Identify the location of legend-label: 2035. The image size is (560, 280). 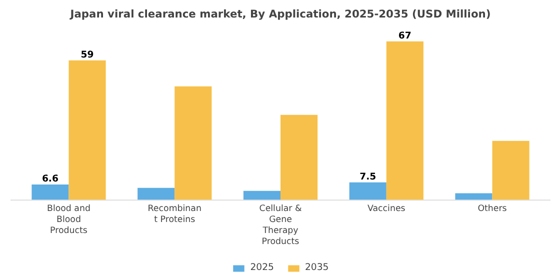
(317, 267).